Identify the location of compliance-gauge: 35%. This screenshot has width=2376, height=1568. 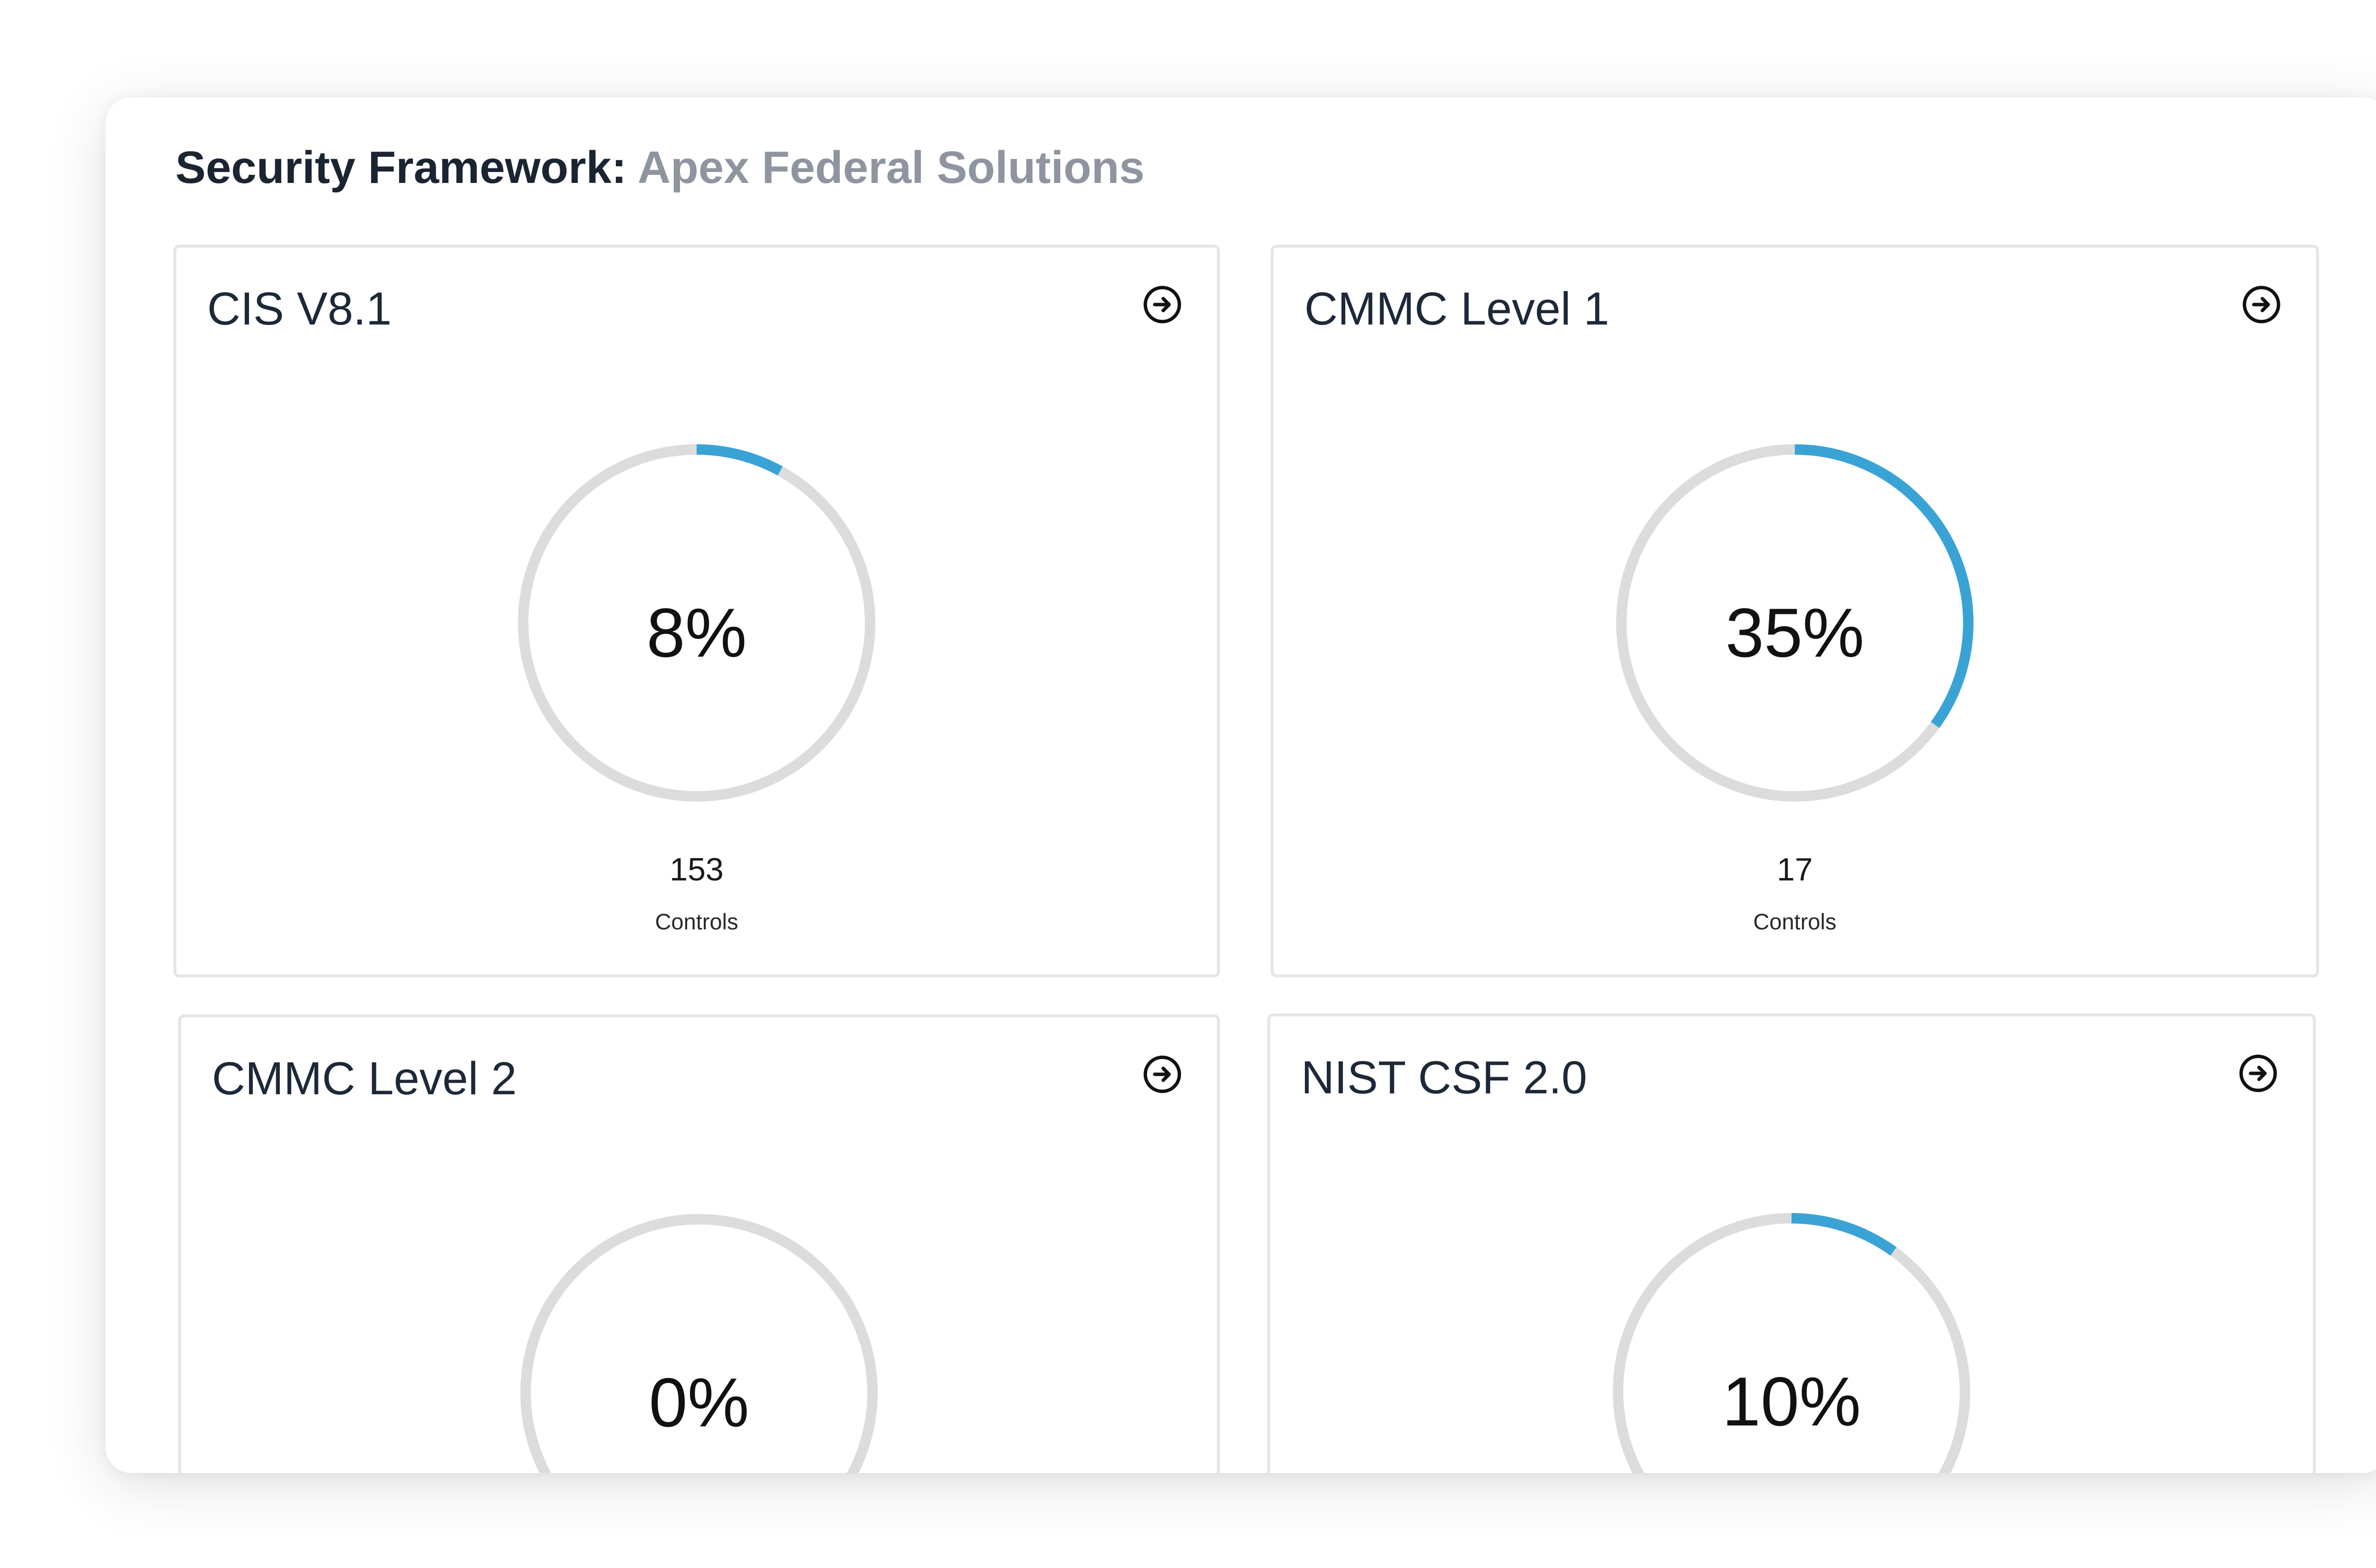
(1795, 623).